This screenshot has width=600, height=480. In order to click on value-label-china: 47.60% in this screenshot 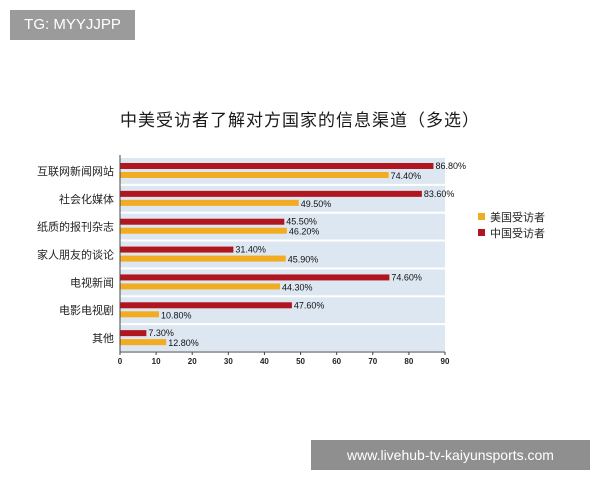, I will do `click(309, 305)`.